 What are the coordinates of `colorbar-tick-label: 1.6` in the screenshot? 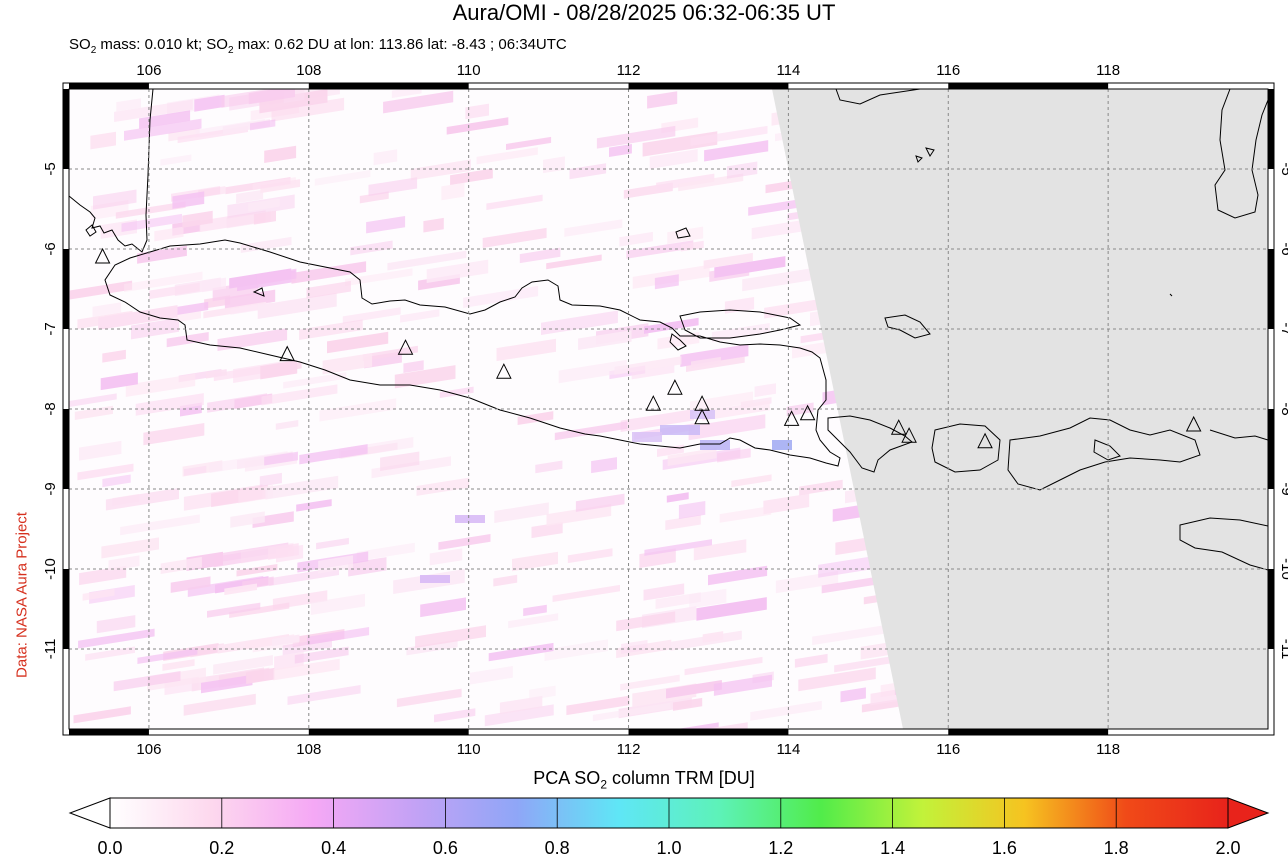 It's located at (1004, 846).